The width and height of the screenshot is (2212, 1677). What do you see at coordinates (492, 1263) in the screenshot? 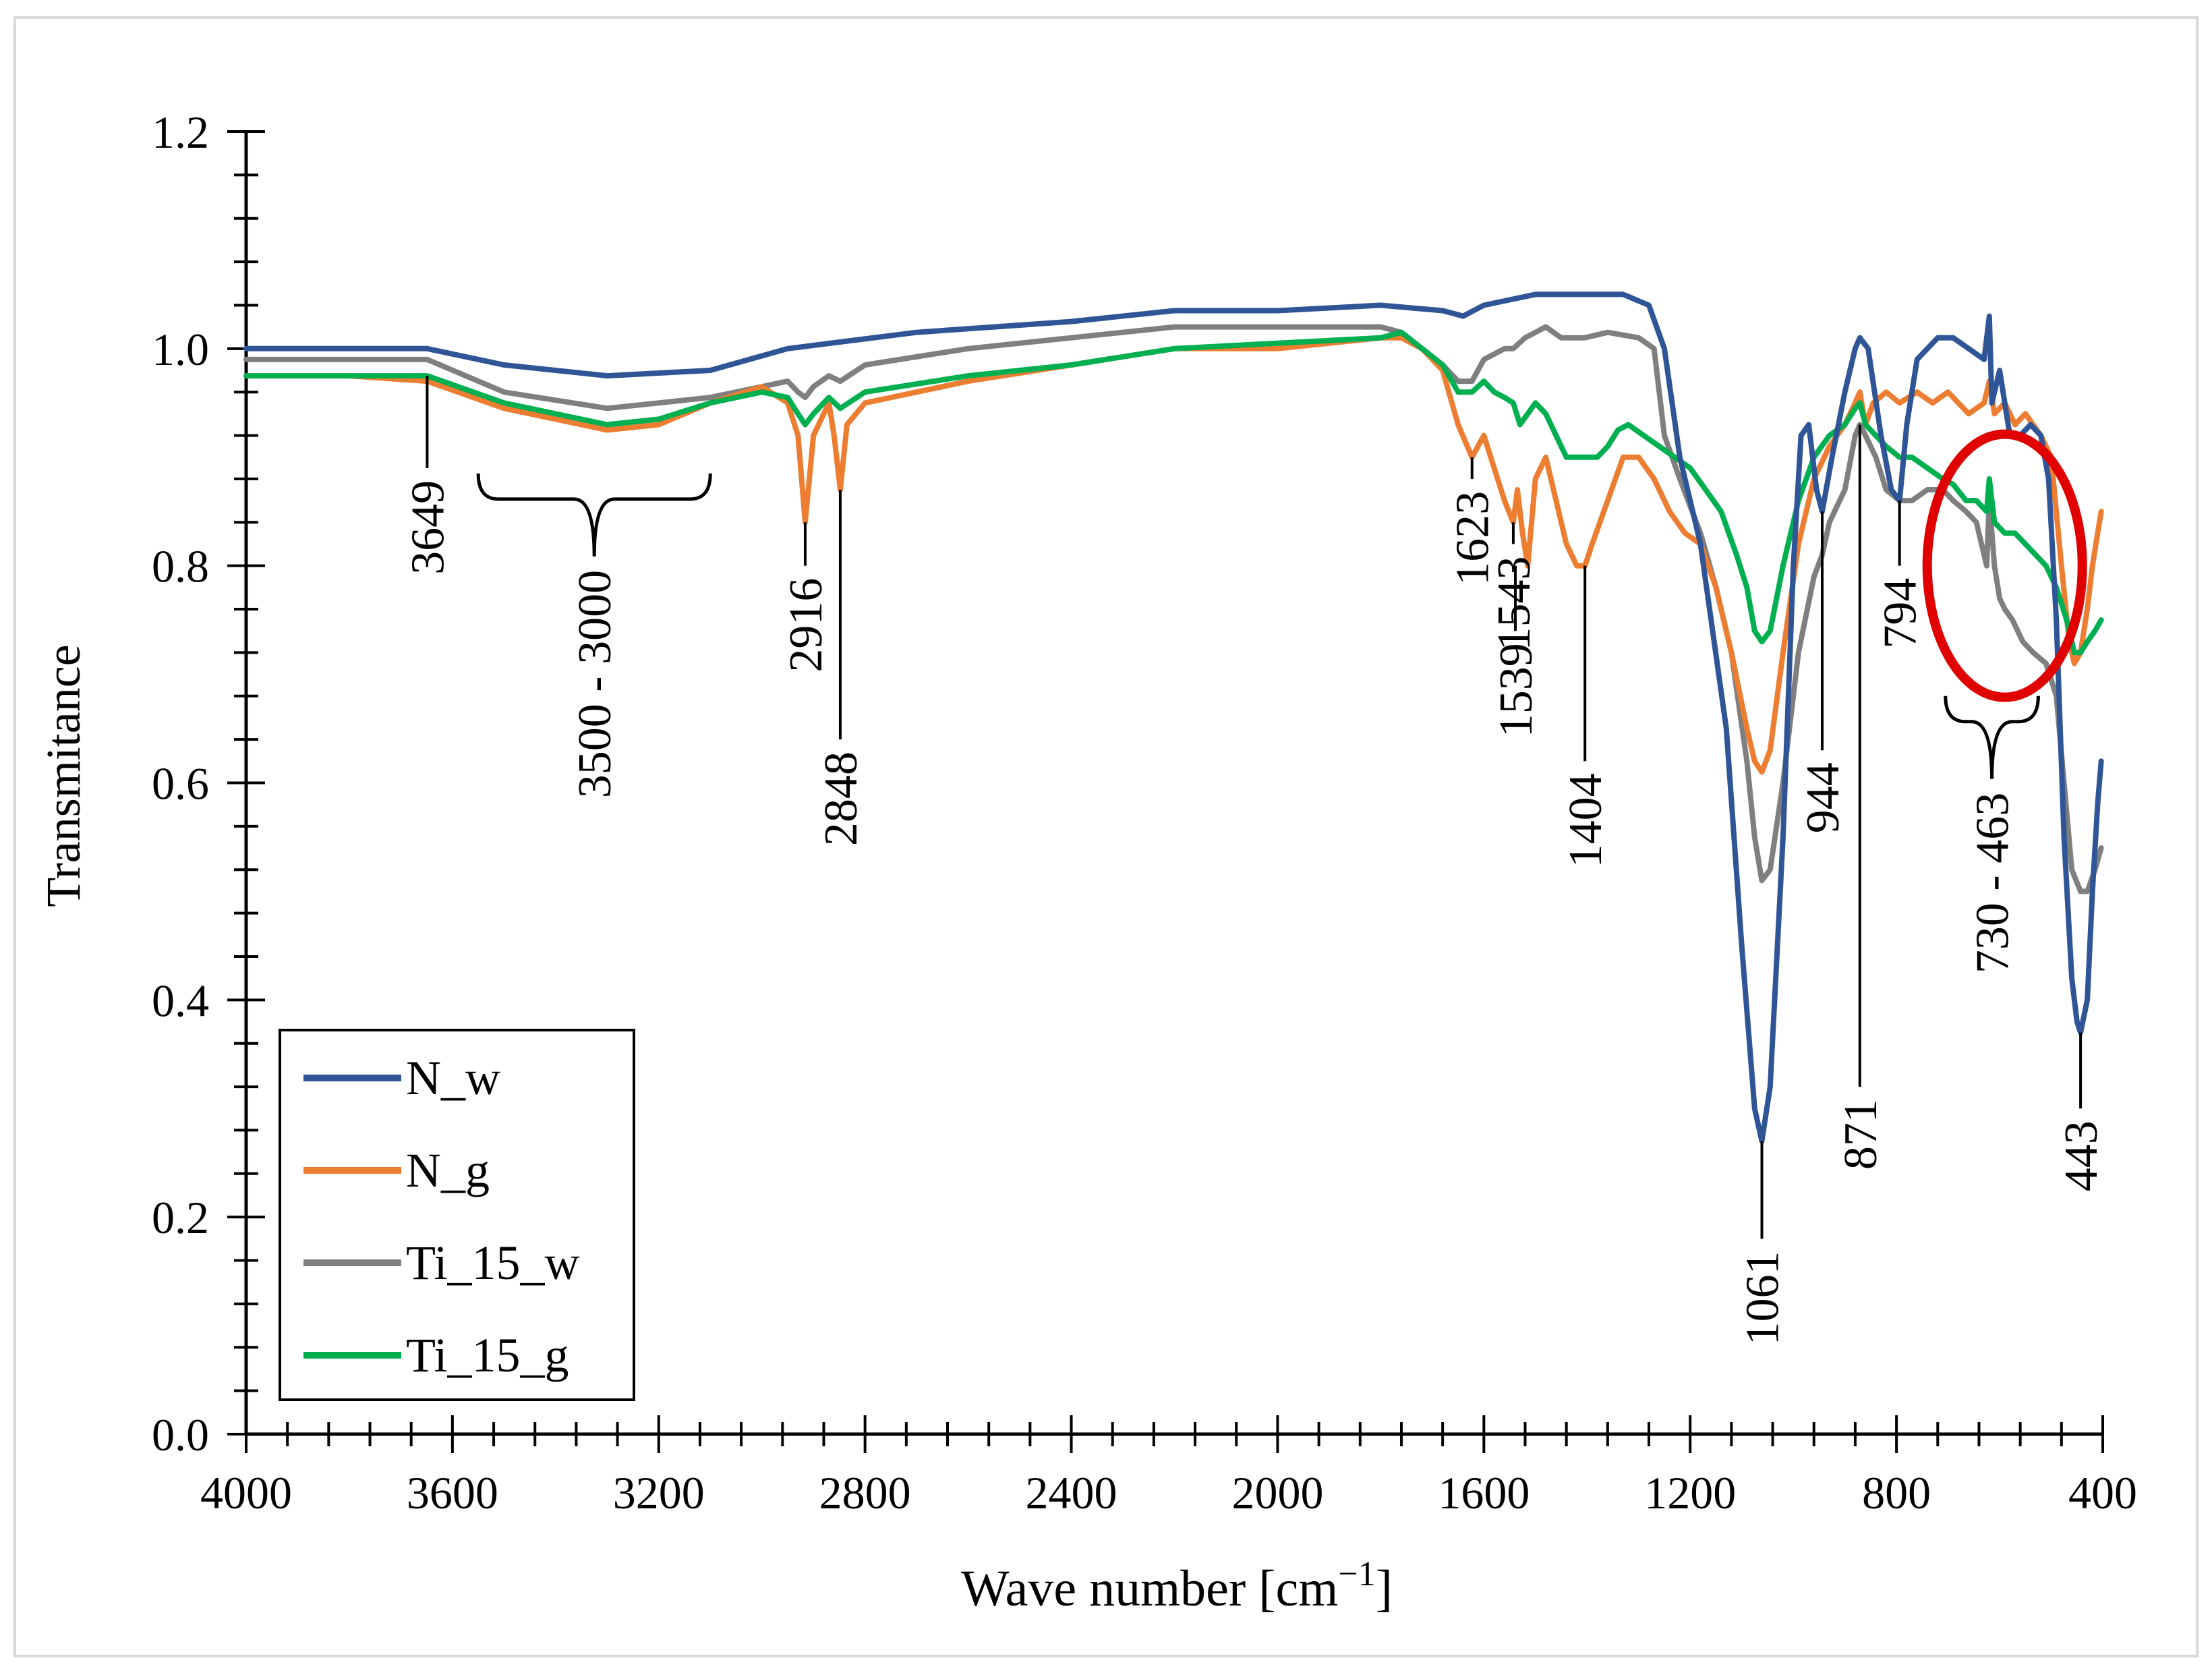
I see `legend-label-ti_15_w: Ti_15_w` at bounding box center [492, 1263].